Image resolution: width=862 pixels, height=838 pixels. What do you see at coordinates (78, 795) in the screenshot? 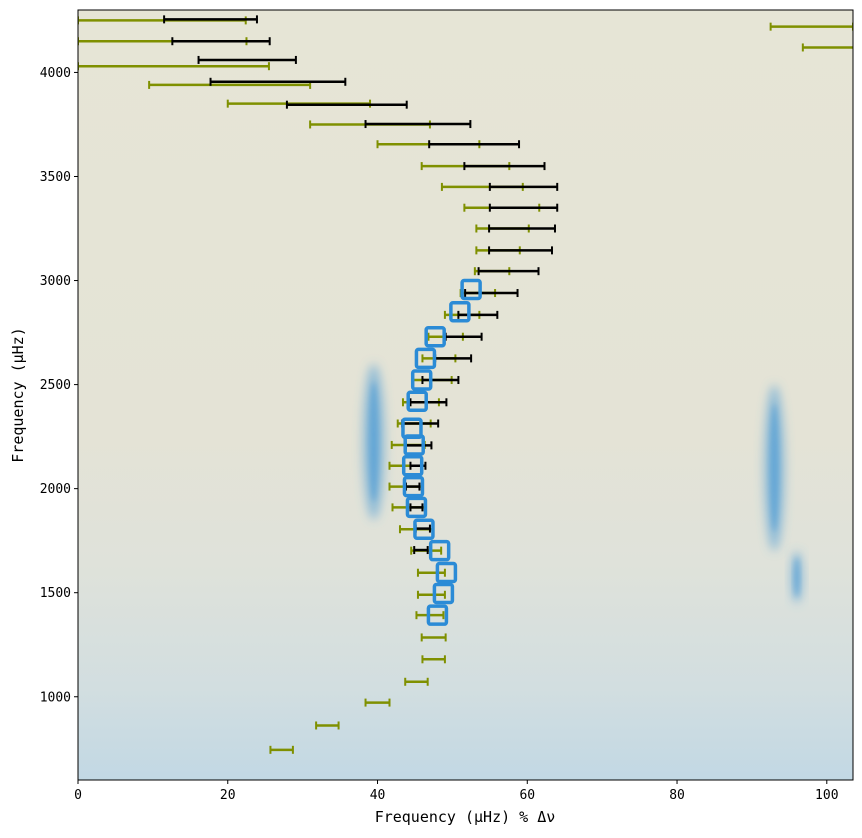
I see `x-tick-label: 0` at bounding box center [78, 795].